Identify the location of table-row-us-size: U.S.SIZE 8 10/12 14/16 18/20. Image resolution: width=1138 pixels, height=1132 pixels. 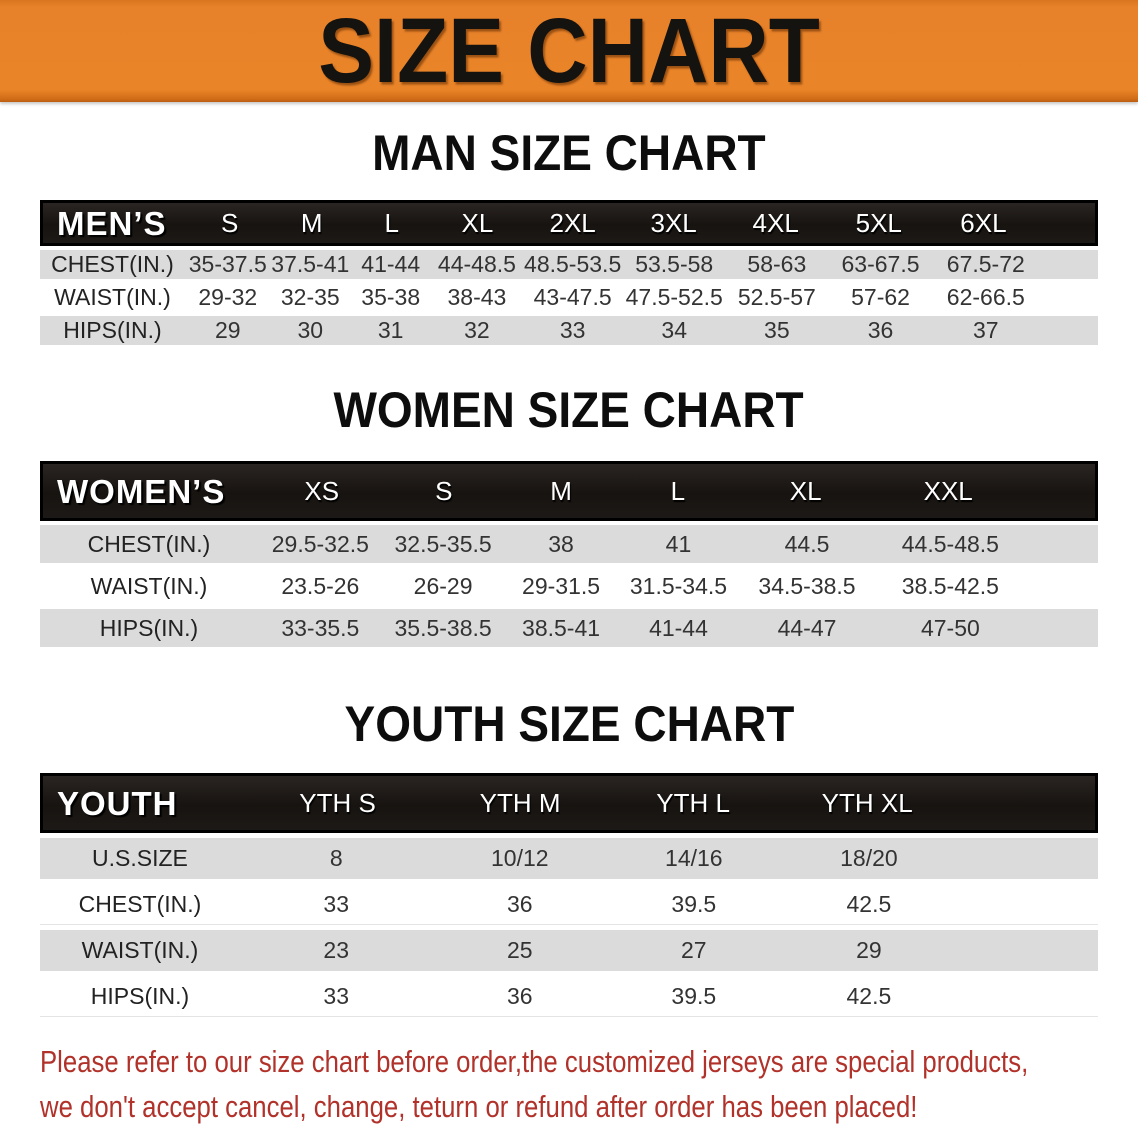
(569, 858).